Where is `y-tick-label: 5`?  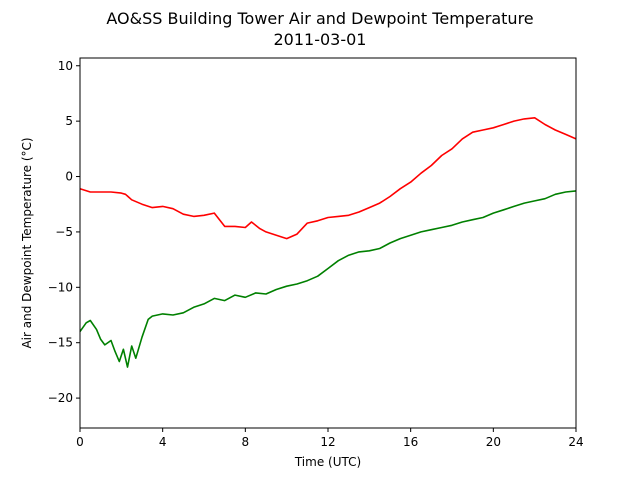
y-tick-label: 5 is located at coordinates (69, 121).